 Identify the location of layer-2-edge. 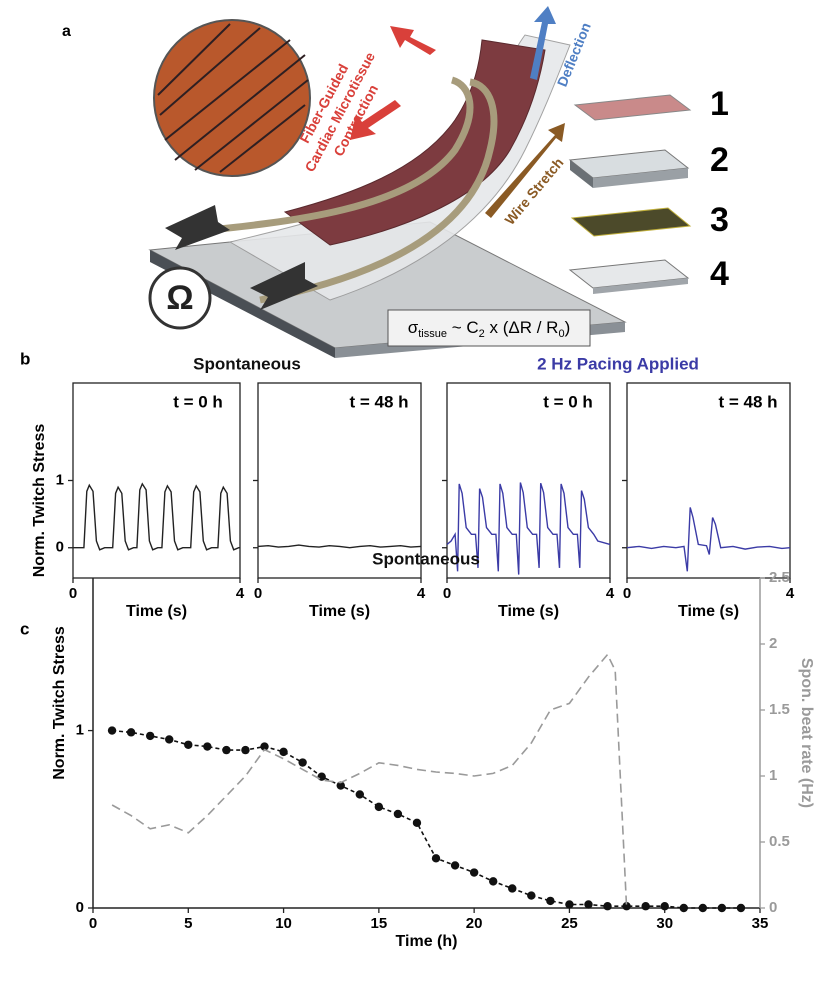
(581, 174).